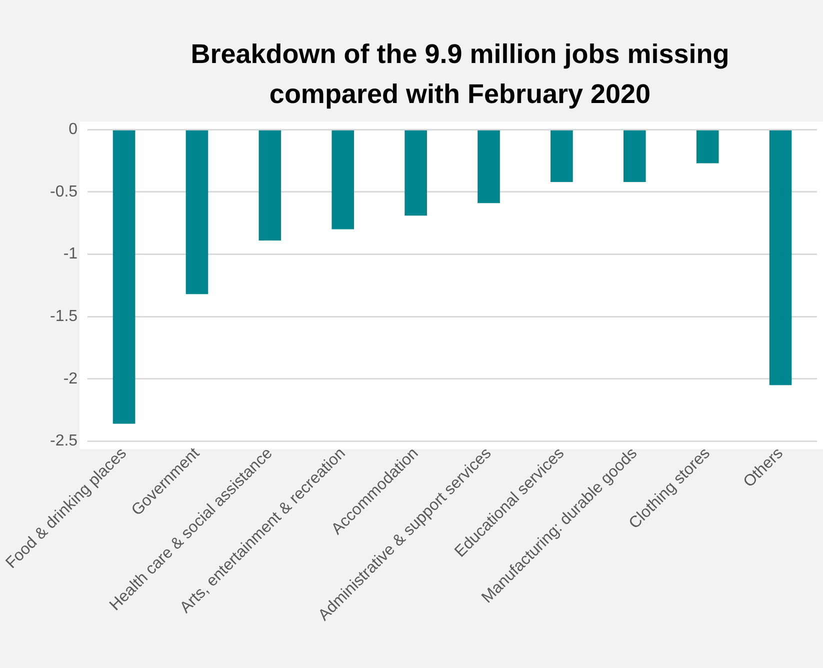 This screenshot has width=823, height=668. I want to click on y-tick-label: -2.5, so click(64, 441).